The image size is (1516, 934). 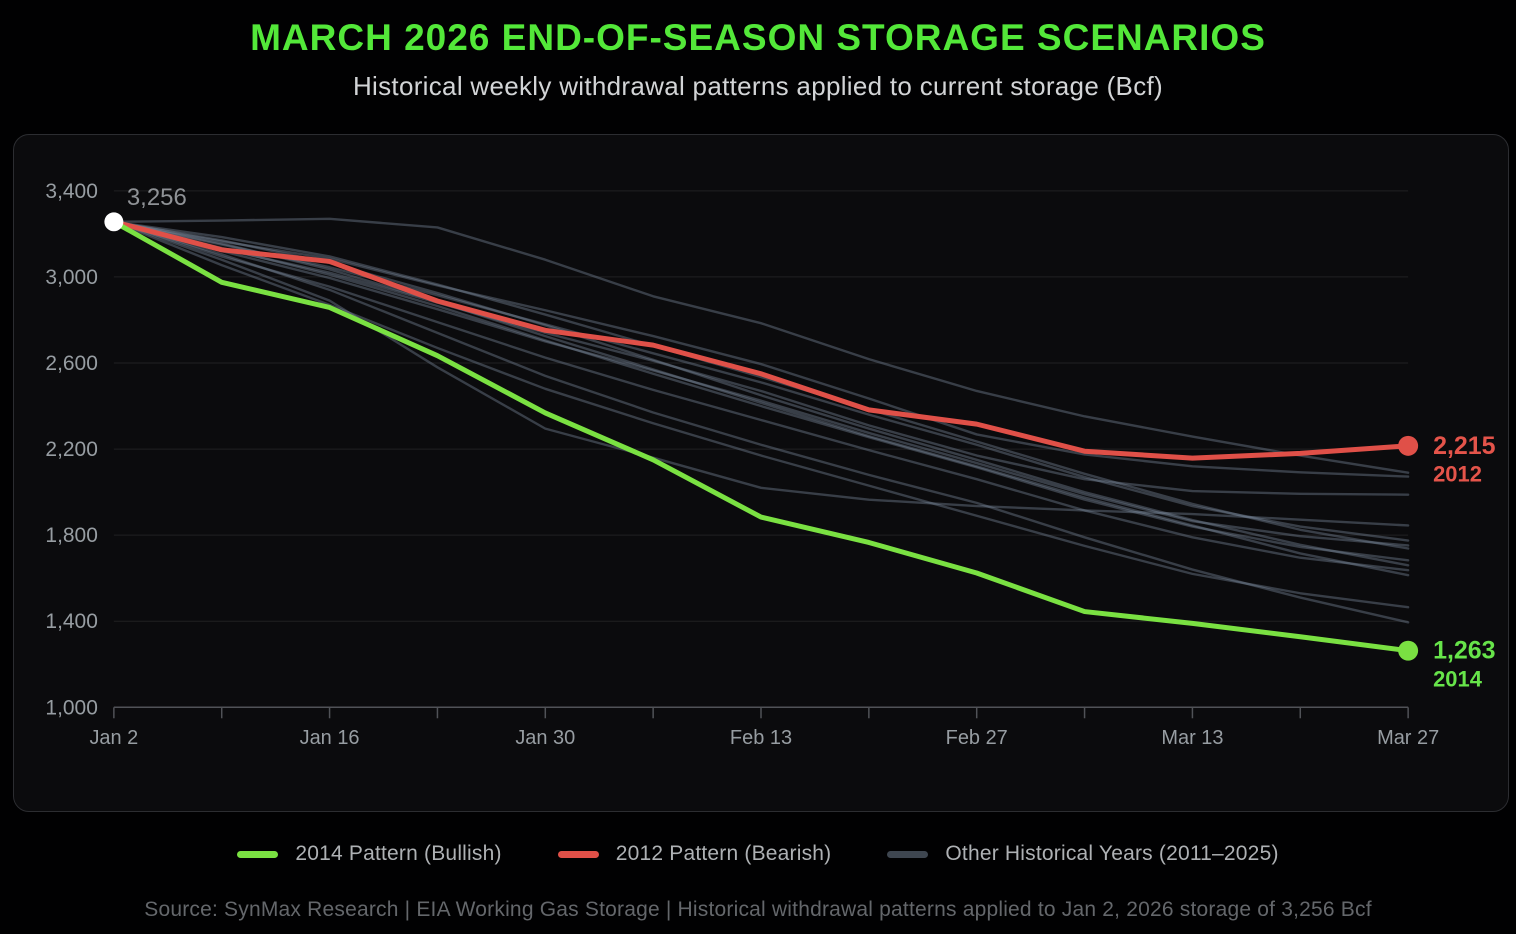 What do you see at coordinates (1408, 738) in the screenshot?
I see `x-tick-label: Mar 27` at bounding box center [1408, 738].